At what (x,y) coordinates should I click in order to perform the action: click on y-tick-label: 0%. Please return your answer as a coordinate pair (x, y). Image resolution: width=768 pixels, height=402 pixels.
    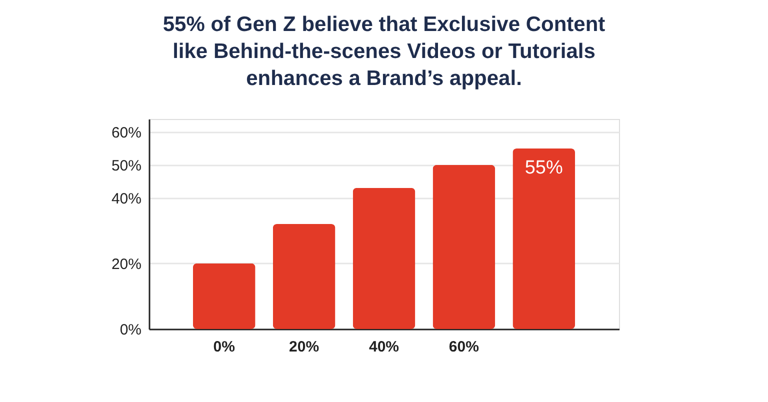
    Looking at the image, I should click on (131, 330).